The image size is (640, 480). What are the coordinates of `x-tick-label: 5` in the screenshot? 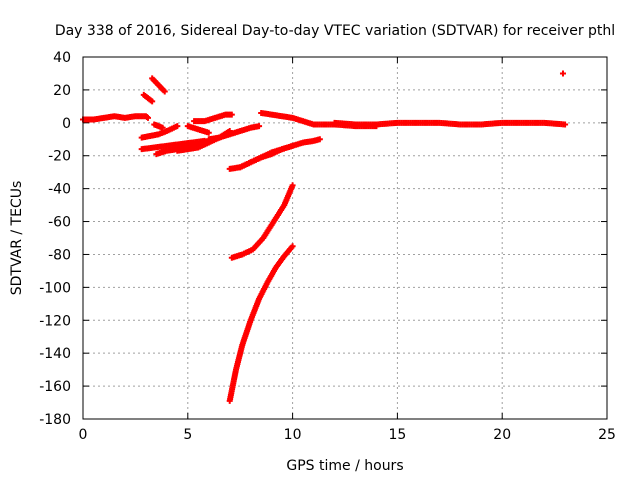 It's located at (187, 435).